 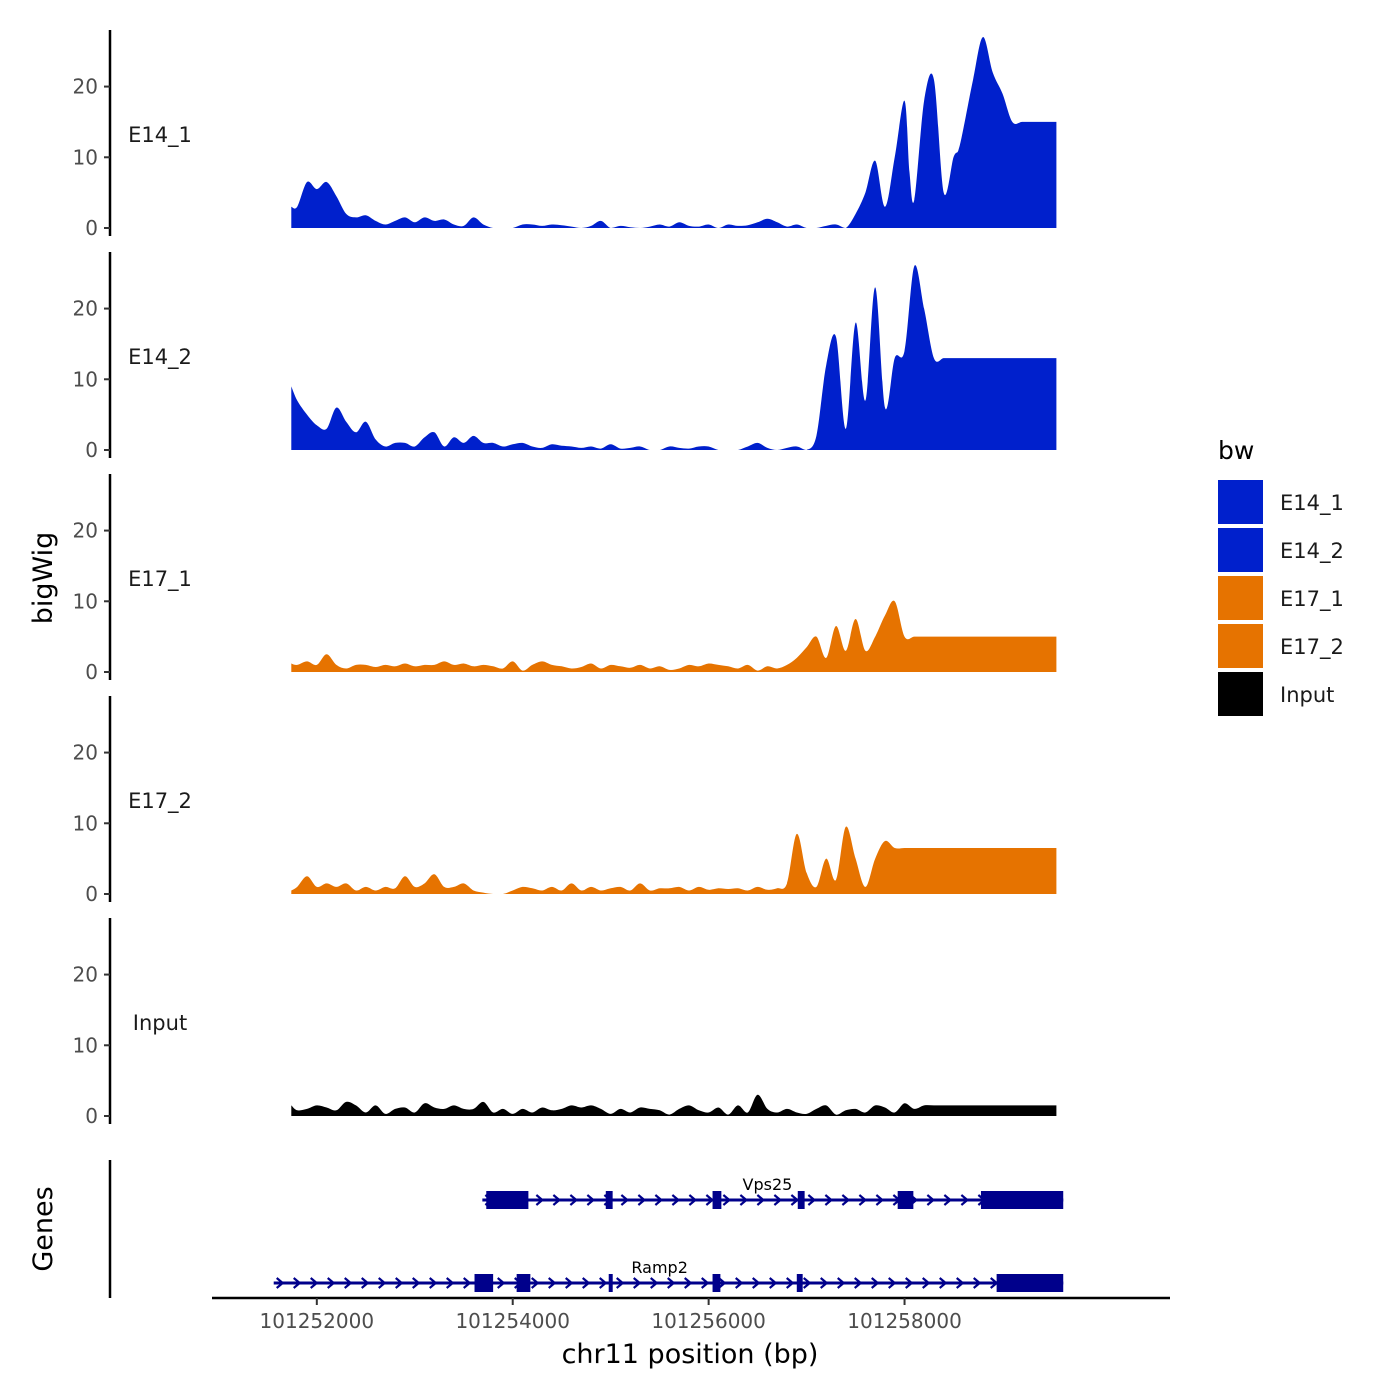 What do you see at coordinates (674, 1105) in the screenshot?
I see `signal-area-Input` at bounding box center [674, 1105].